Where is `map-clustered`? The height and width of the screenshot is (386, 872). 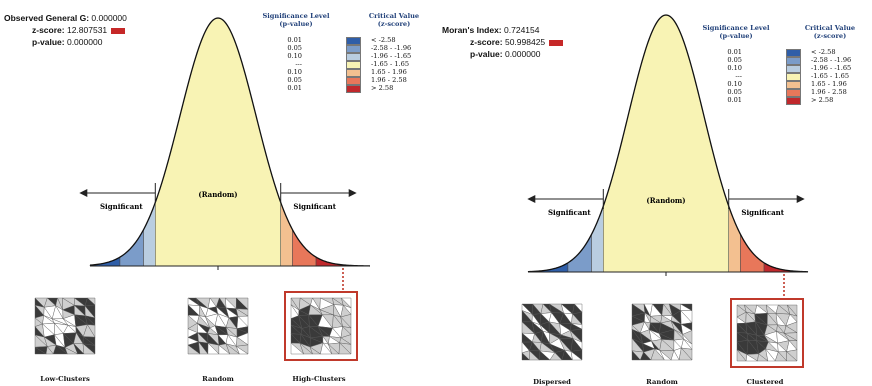
map-clustered is located at coordinates (767, 333).